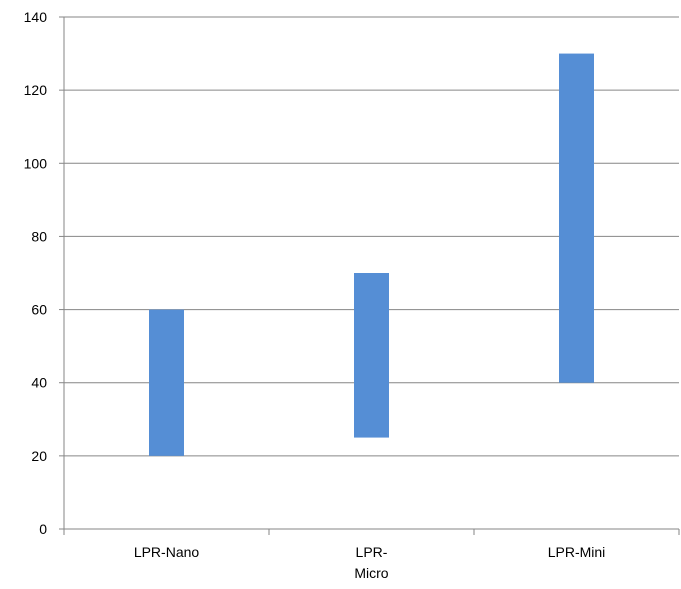 Image resolution: width=681 pixels, height=589 pixels. I want to click on x-category-label: LPR-Nano, so click(167, 552).